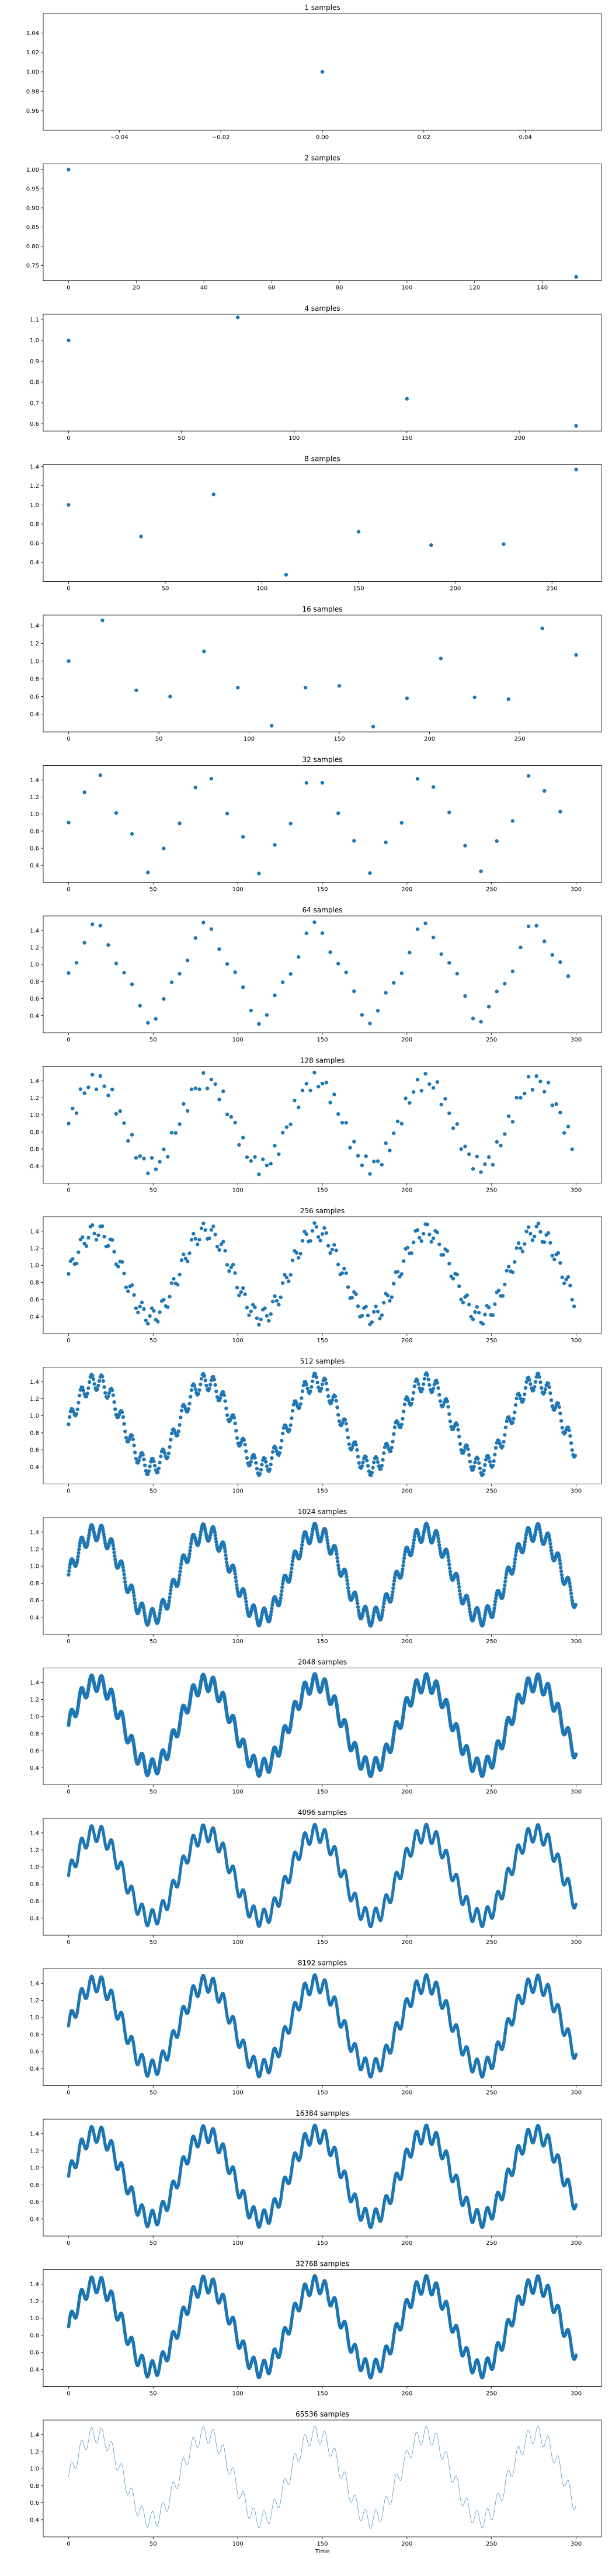 Image resolution: width=612 pixels, height=2576 pixels. I want to click on chart-title: 1024 samples, so click(322, 1512).